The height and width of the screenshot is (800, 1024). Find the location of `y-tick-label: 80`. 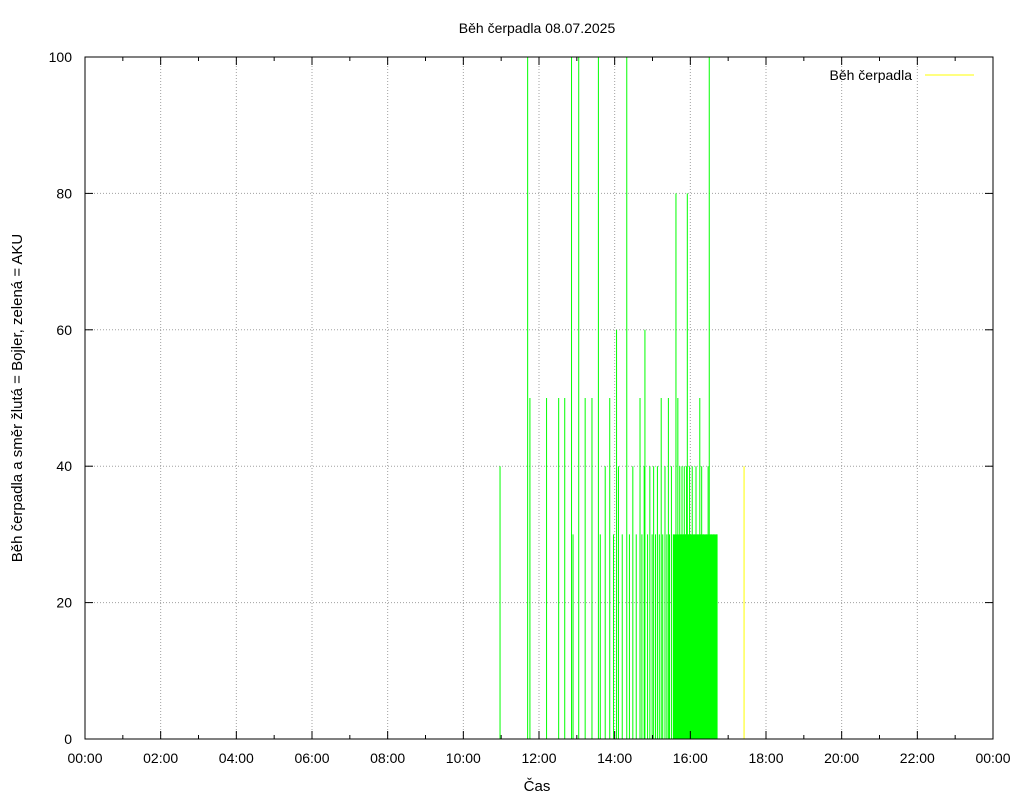

y-tick-label: 80 is located at coordinates (64, 193).